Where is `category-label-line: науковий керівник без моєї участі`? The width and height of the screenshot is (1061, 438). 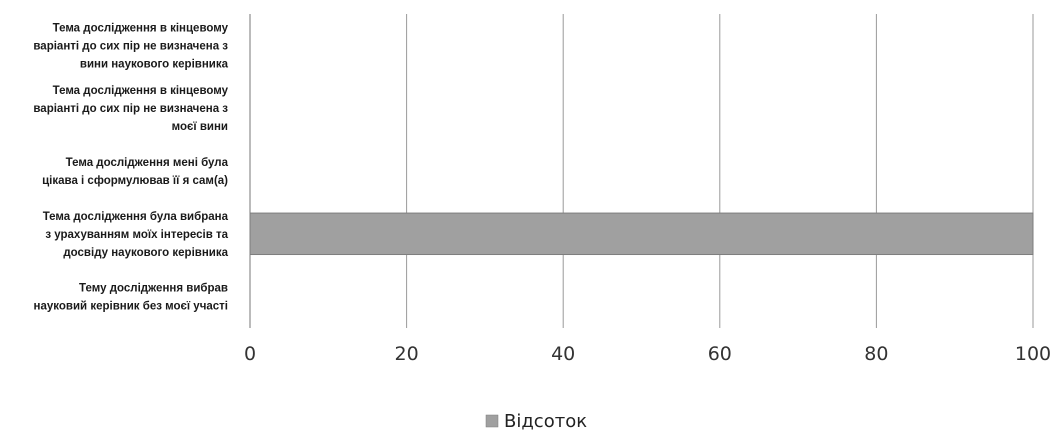 category-label-line: науковий керівник без моєї участі is located at coordinates (131, 307).